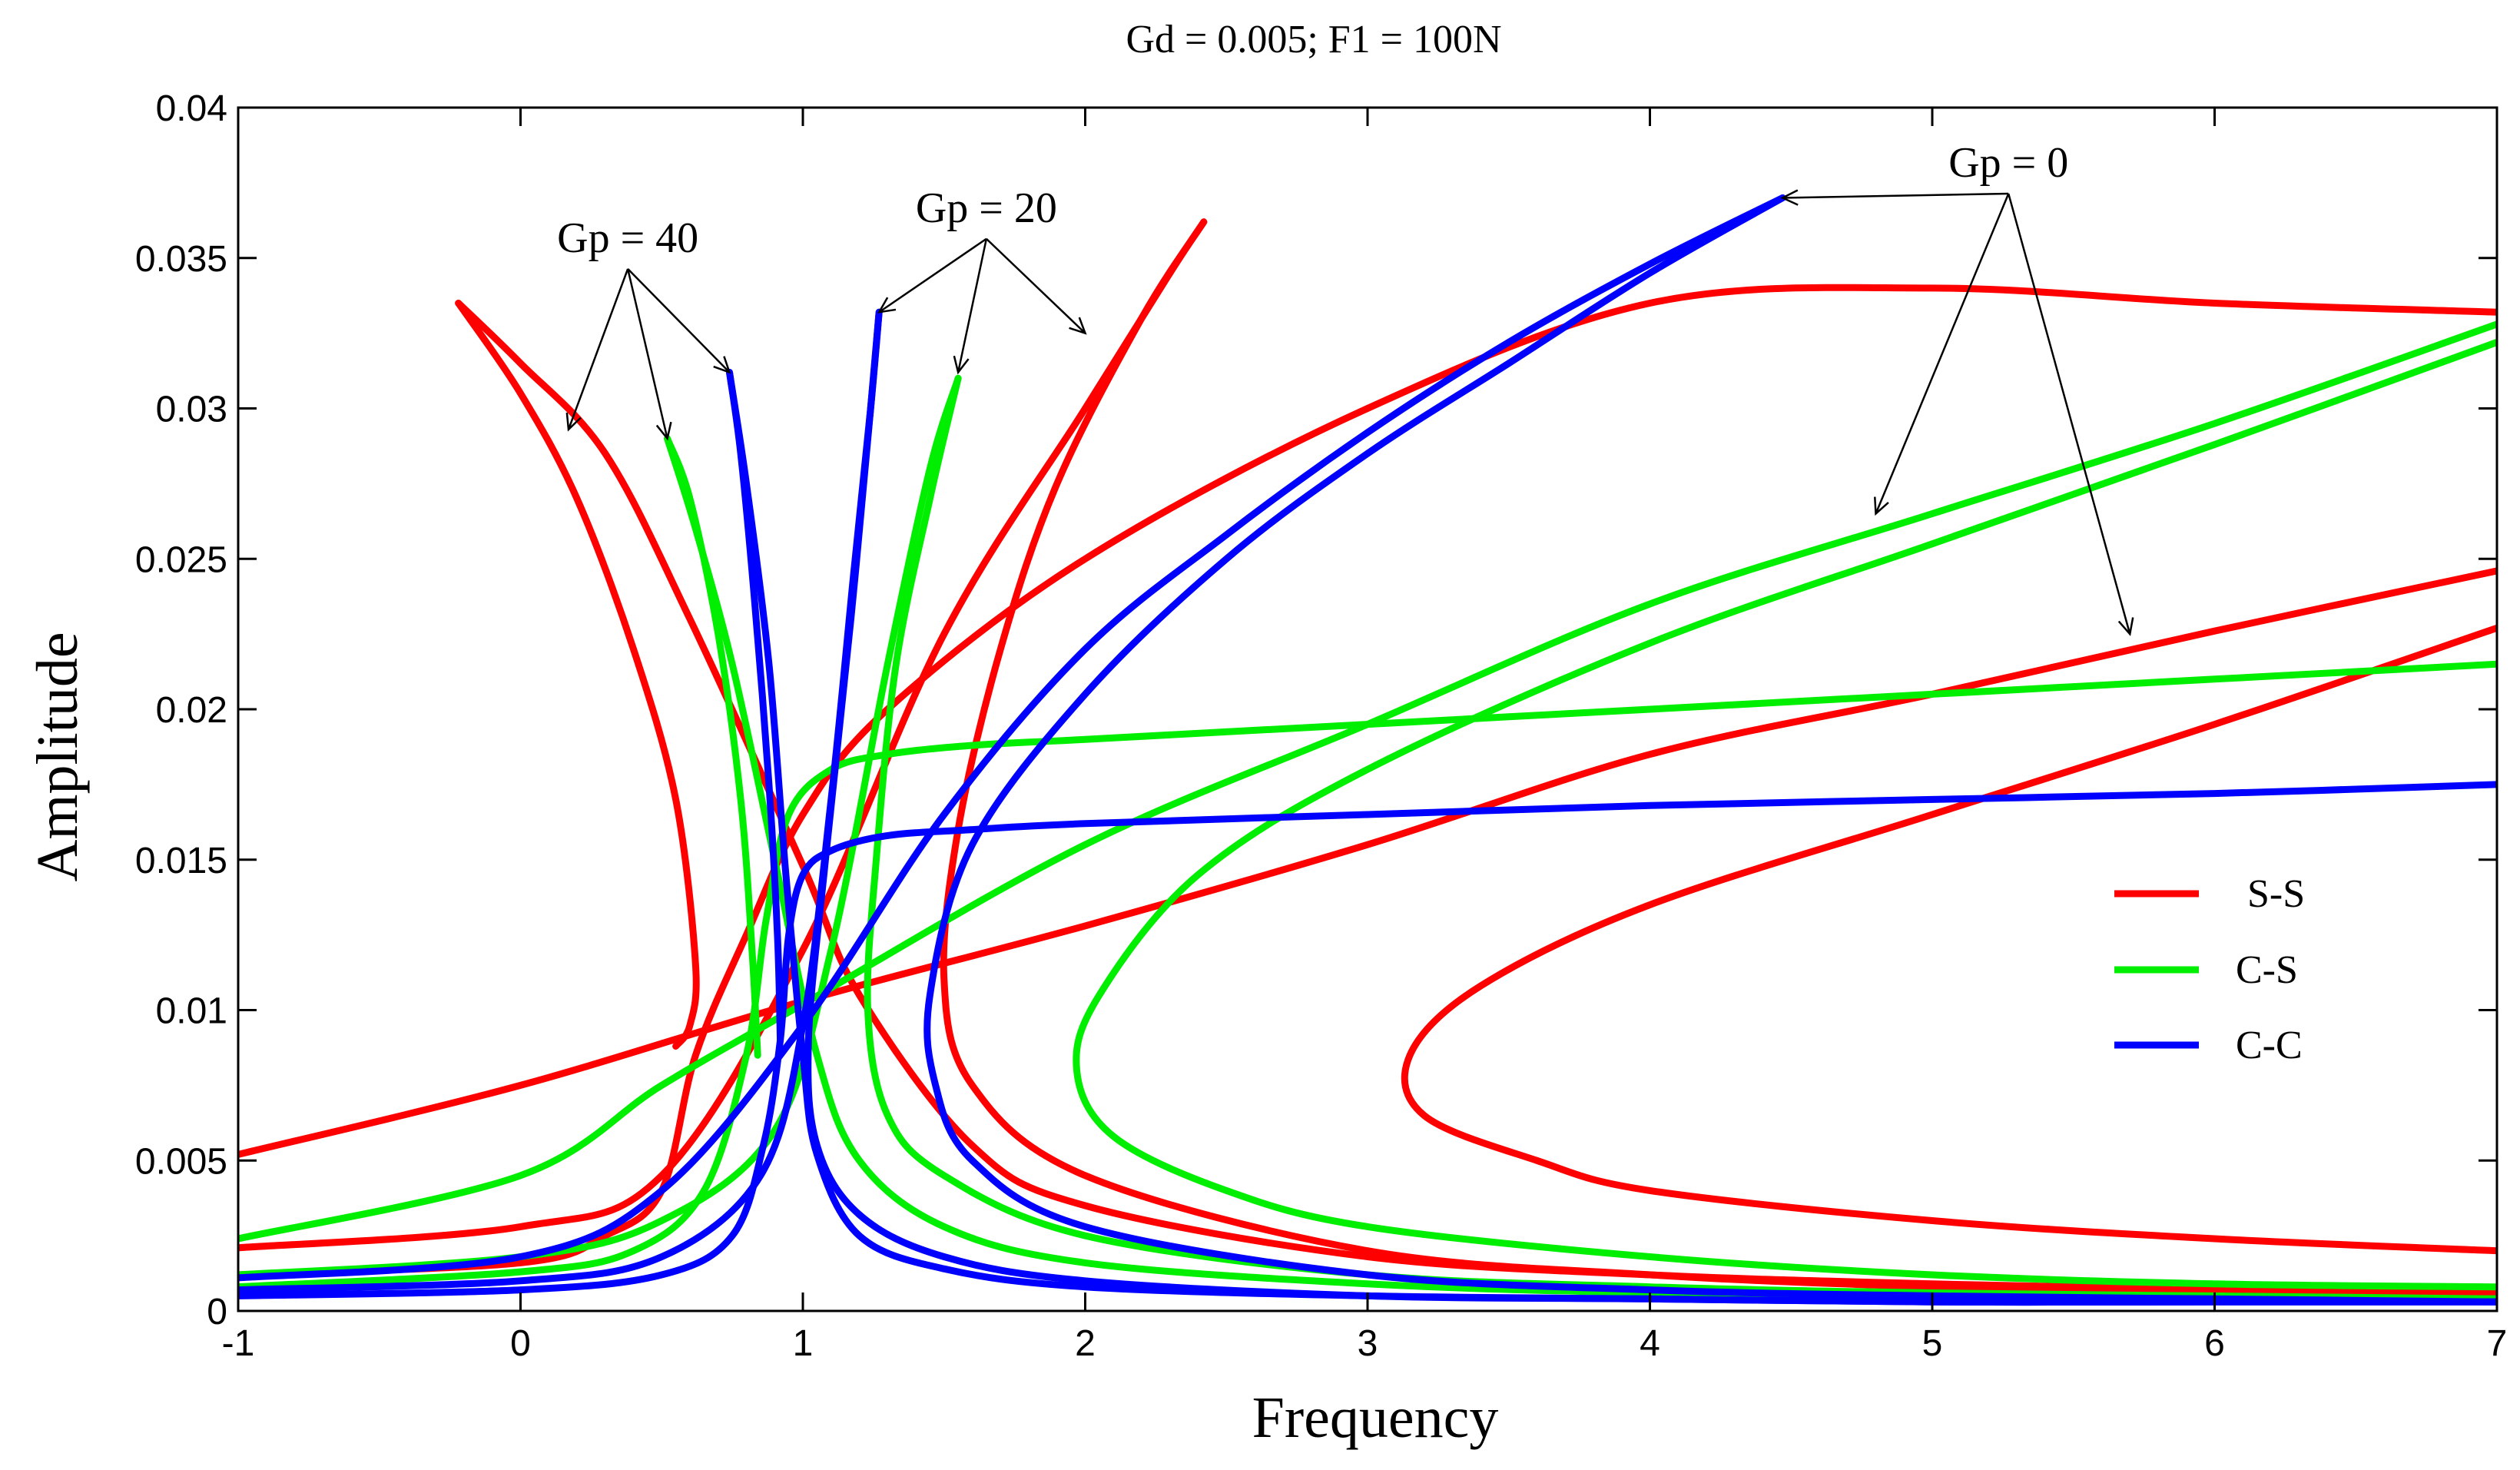  I want to click on series-c-s-gp-40-loop, so click(712, 747).